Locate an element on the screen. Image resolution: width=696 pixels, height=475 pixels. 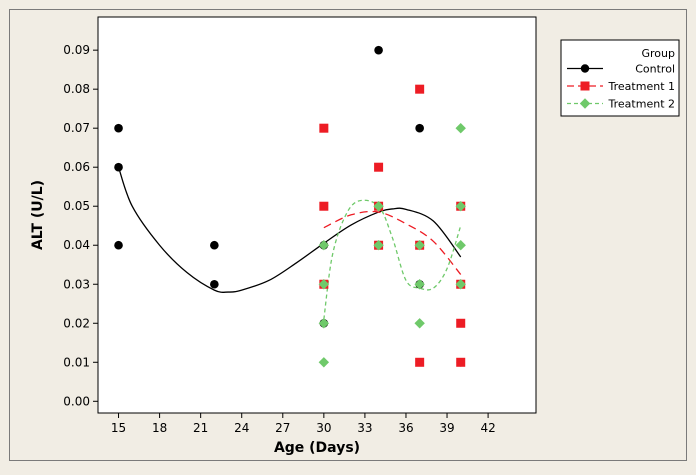
legend: Group Control Treatment 1 Treatment 2 is located at coordinates (620, 78).